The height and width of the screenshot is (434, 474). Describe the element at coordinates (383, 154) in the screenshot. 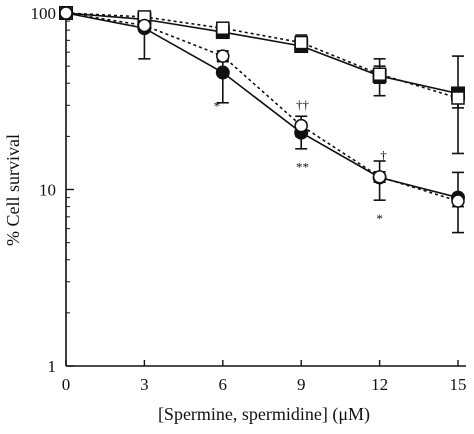

I see `significance-marker: †` at that location.